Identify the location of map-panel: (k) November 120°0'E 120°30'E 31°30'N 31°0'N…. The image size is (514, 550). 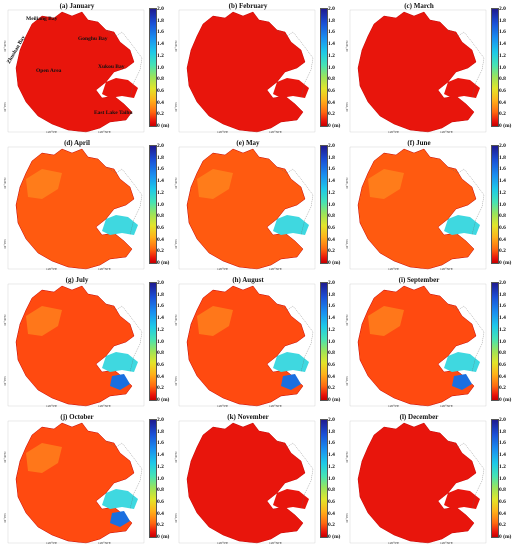
(258, 481).